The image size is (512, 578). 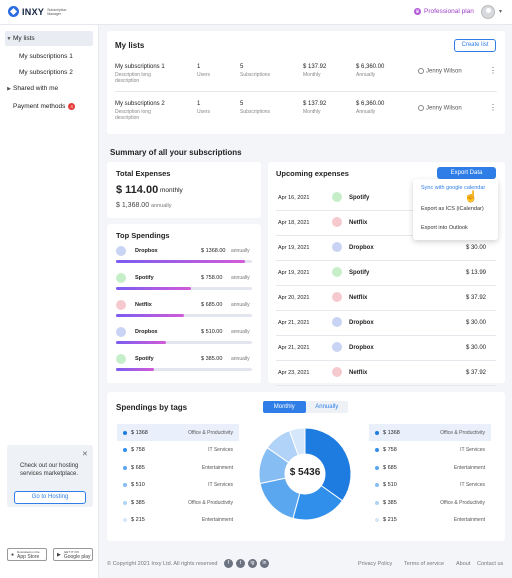 I want to click on spending-amount: $ 1368.00, so click(x=213, y=251).